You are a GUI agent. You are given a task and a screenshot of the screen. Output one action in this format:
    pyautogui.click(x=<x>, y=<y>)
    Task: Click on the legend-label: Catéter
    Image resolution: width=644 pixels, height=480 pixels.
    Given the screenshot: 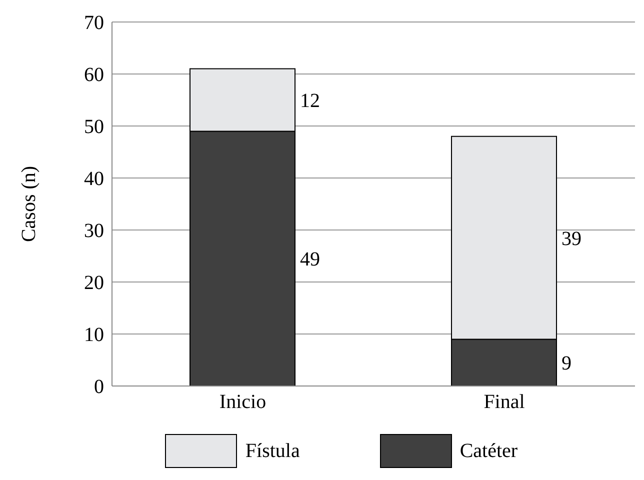 What is the action you would take?
    pyautogui.click(x=489, y=451)
    